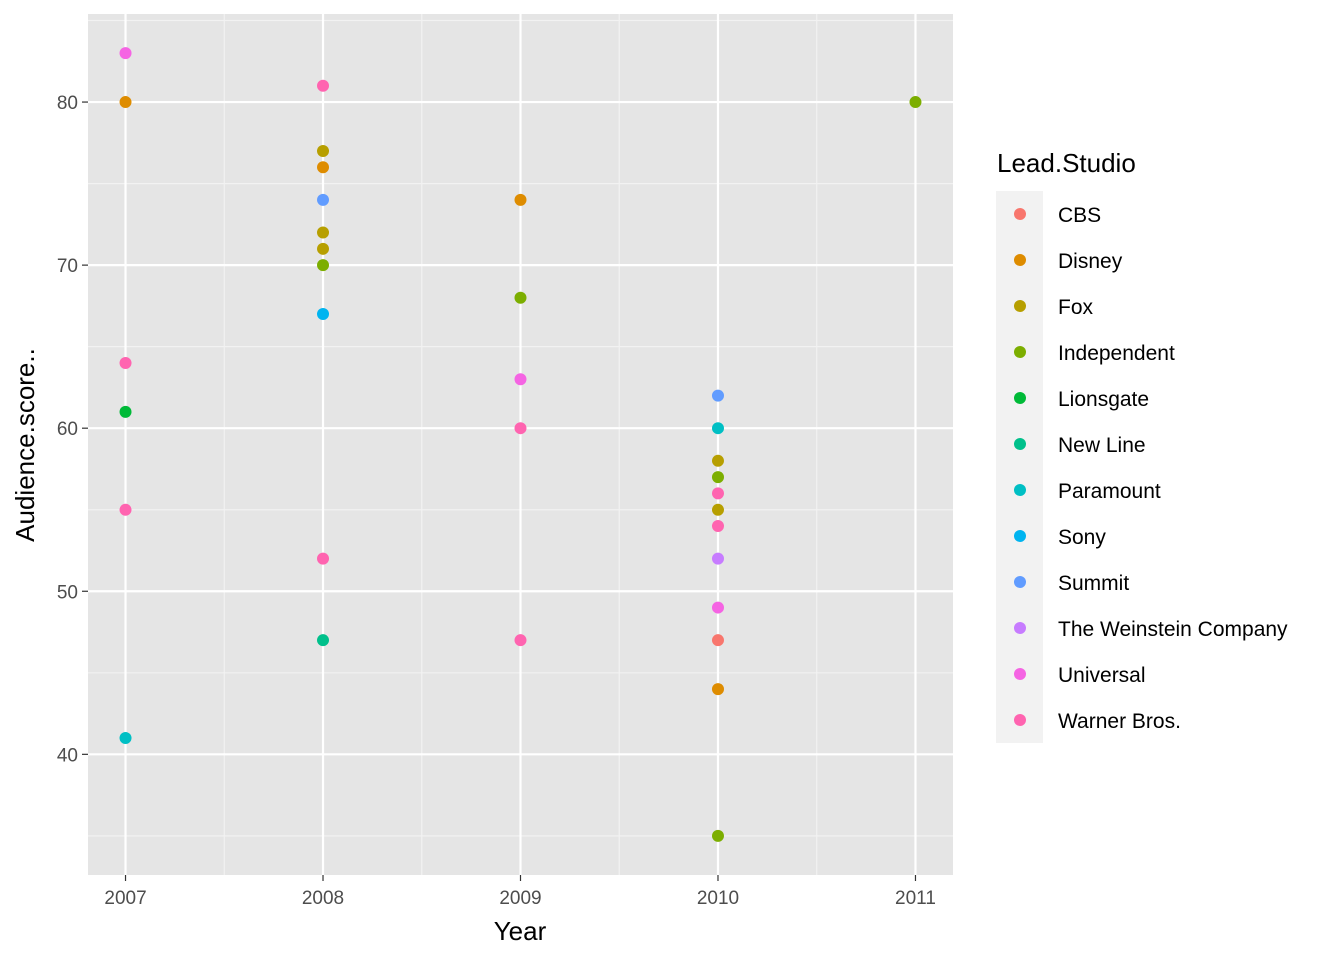 Image resolution: width=1344 pixels, height=960 pixels. I want to click on legend-label: The Weinstein Company, so click(1173, 629).